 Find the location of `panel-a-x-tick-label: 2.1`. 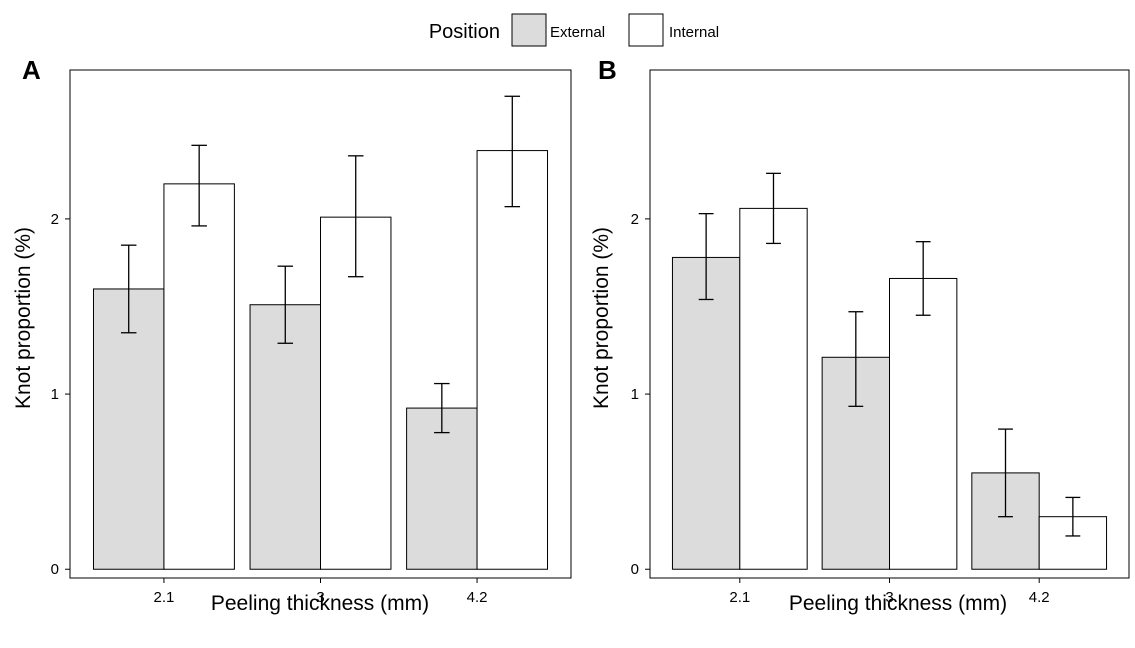

panel-a-x-tick-label: 2.1 is located at coordinates (164, 597).